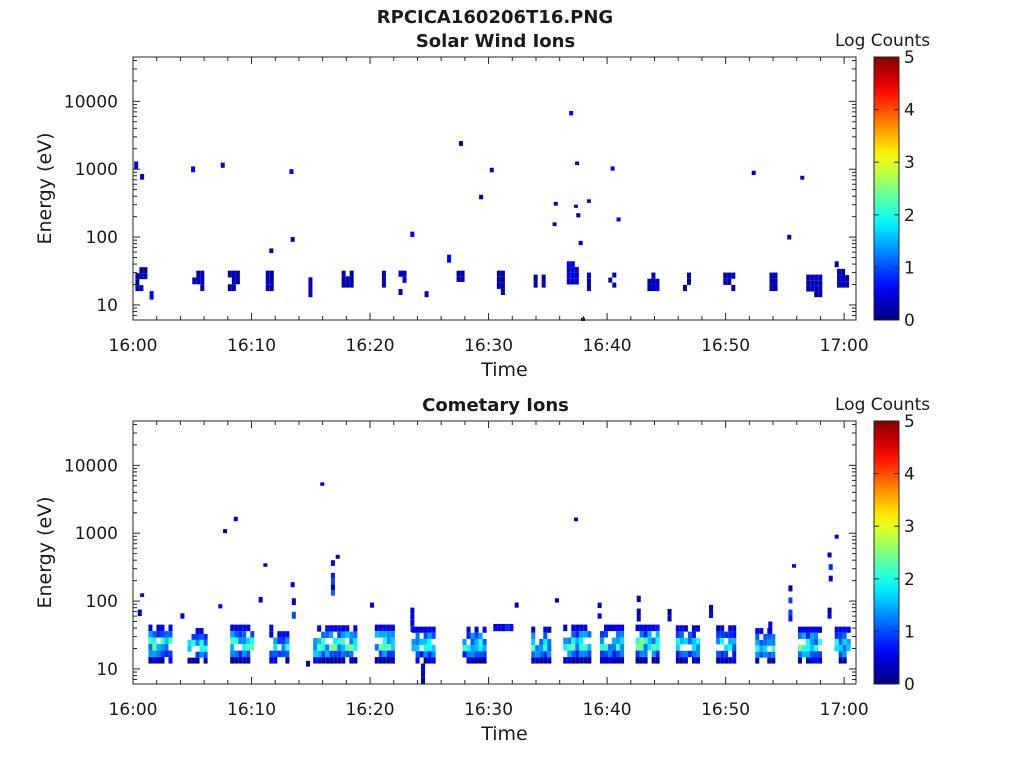 This screenshot has width=1024, height=768. Describe the element at coordinates (909, 580) in the screenshot. I see `colorbar-tick-label: 2` at that location.